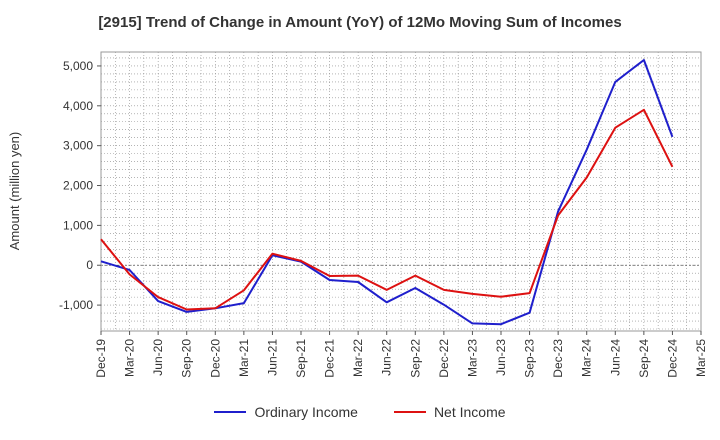  Describe the element at coordinates (409, 412) in the screenshot. I see `legend-swatch-net-income` at that location.